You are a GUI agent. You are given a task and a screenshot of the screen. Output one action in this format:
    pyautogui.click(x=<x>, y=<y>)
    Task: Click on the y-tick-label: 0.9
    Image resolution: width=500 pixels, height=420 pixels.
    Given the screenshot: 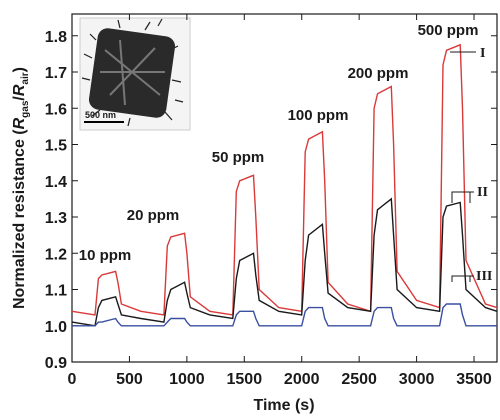 What is the action you would take?
    pyautogui.click(x=56, y=363)
    